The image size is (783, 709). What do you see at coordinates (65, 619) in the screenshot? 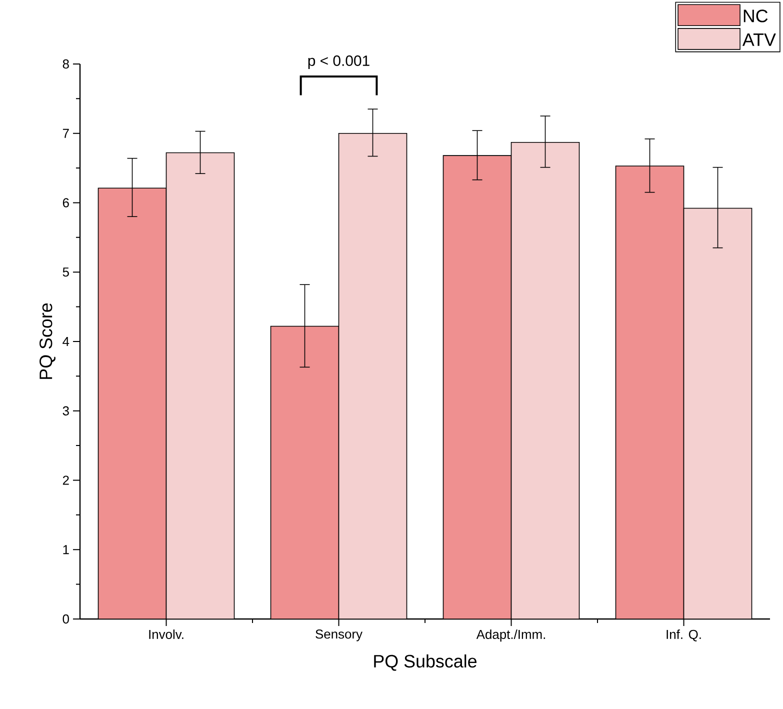
I see `y-tick-label: 0` at bounding box center [65, 619].